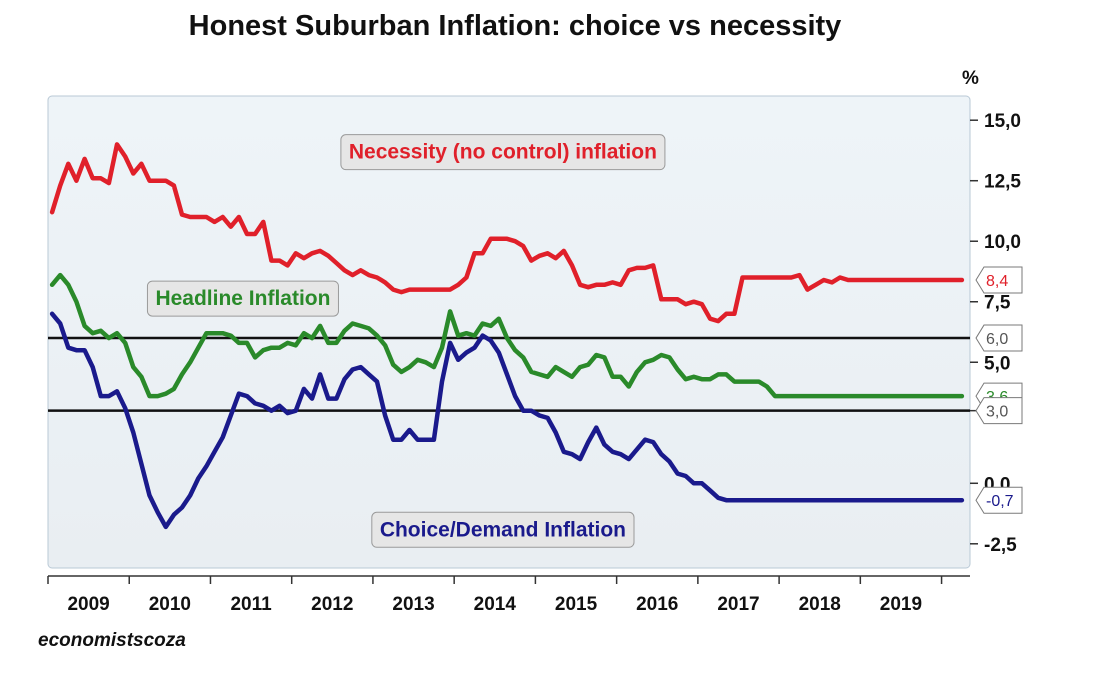 This screenshot has width=1100, height=674. Describe the element at coordinates (1002, 182) in the screenshot. I see `y-tick-label: 12,5` at that location.